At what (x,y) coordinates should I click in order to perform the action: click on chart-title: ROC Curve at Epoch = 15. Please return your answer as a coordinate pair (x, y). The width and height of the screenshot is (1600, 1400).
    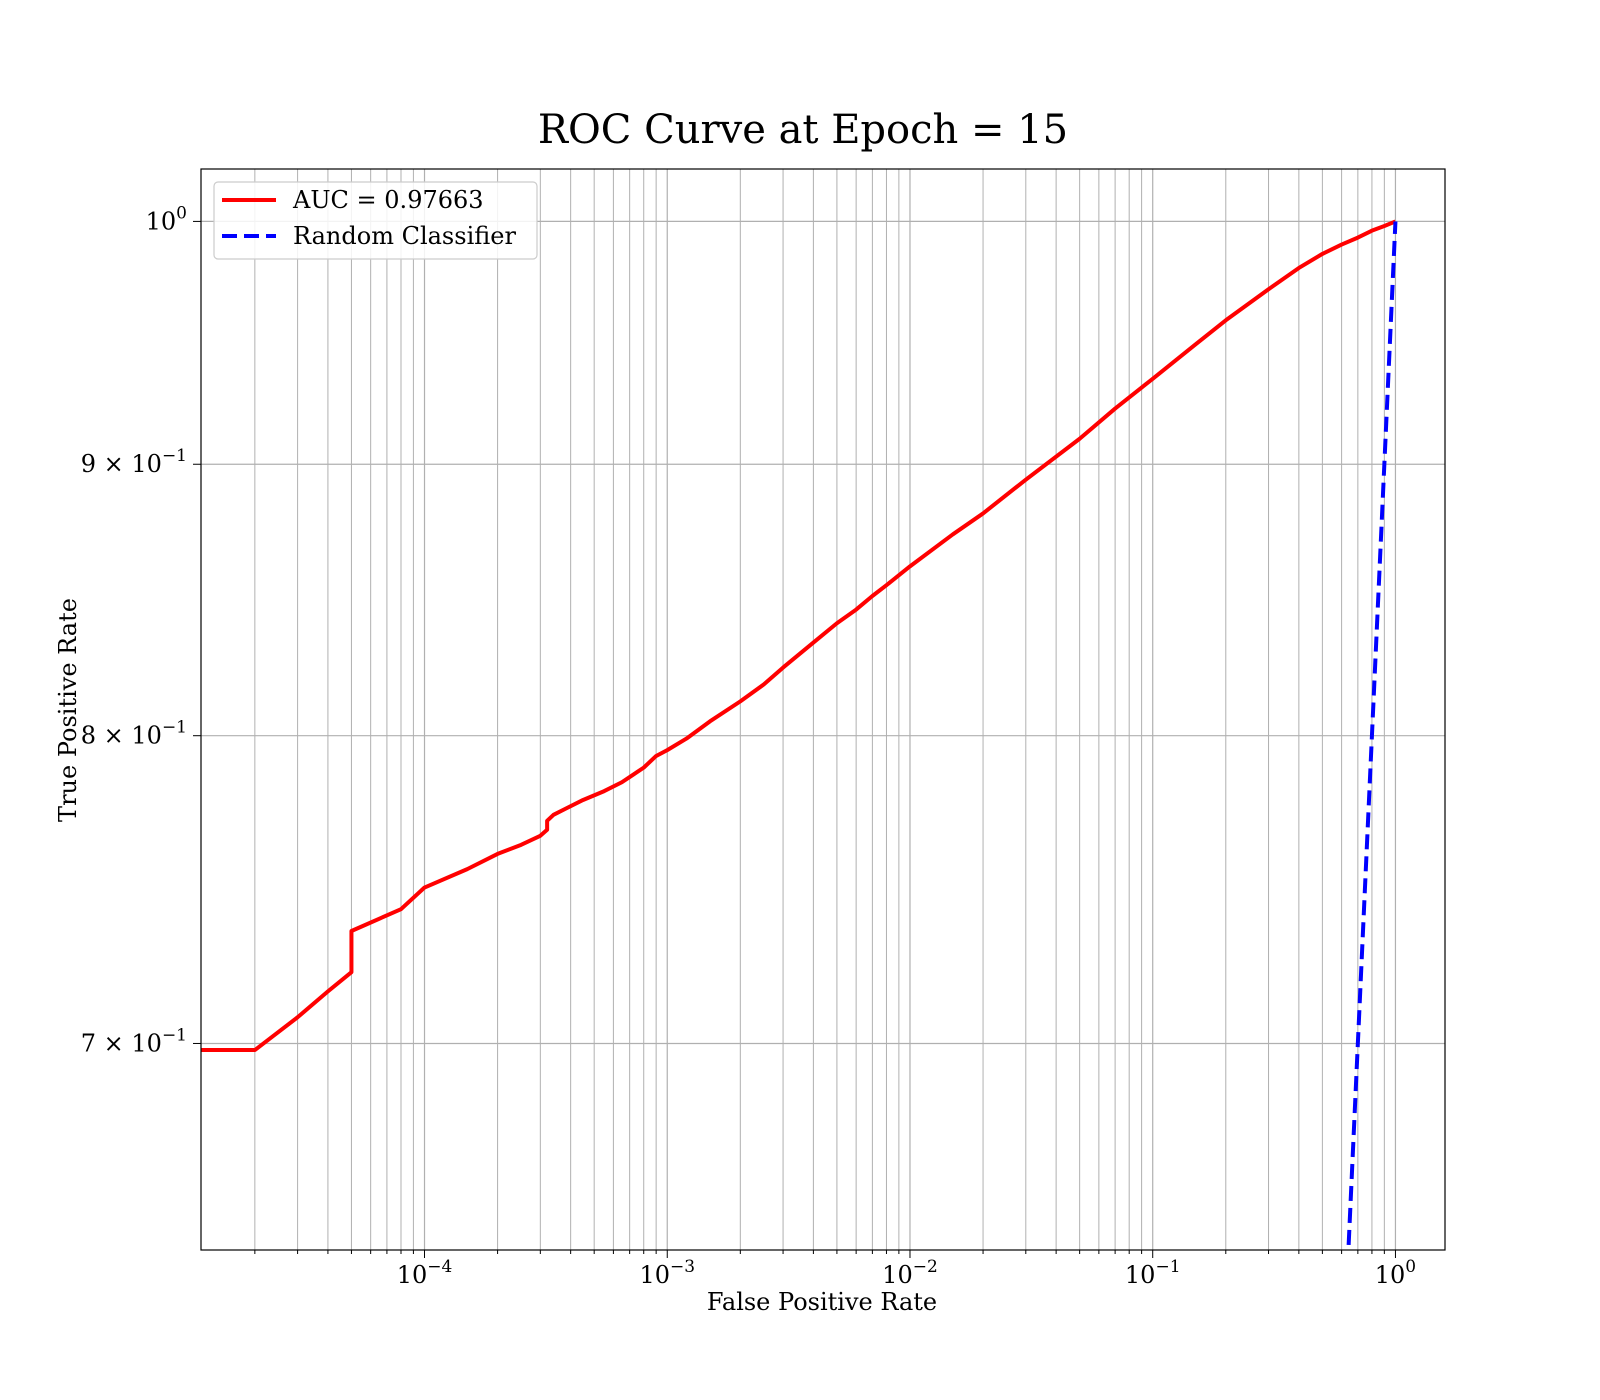
    Looking at the image, I should click on (803, 130).